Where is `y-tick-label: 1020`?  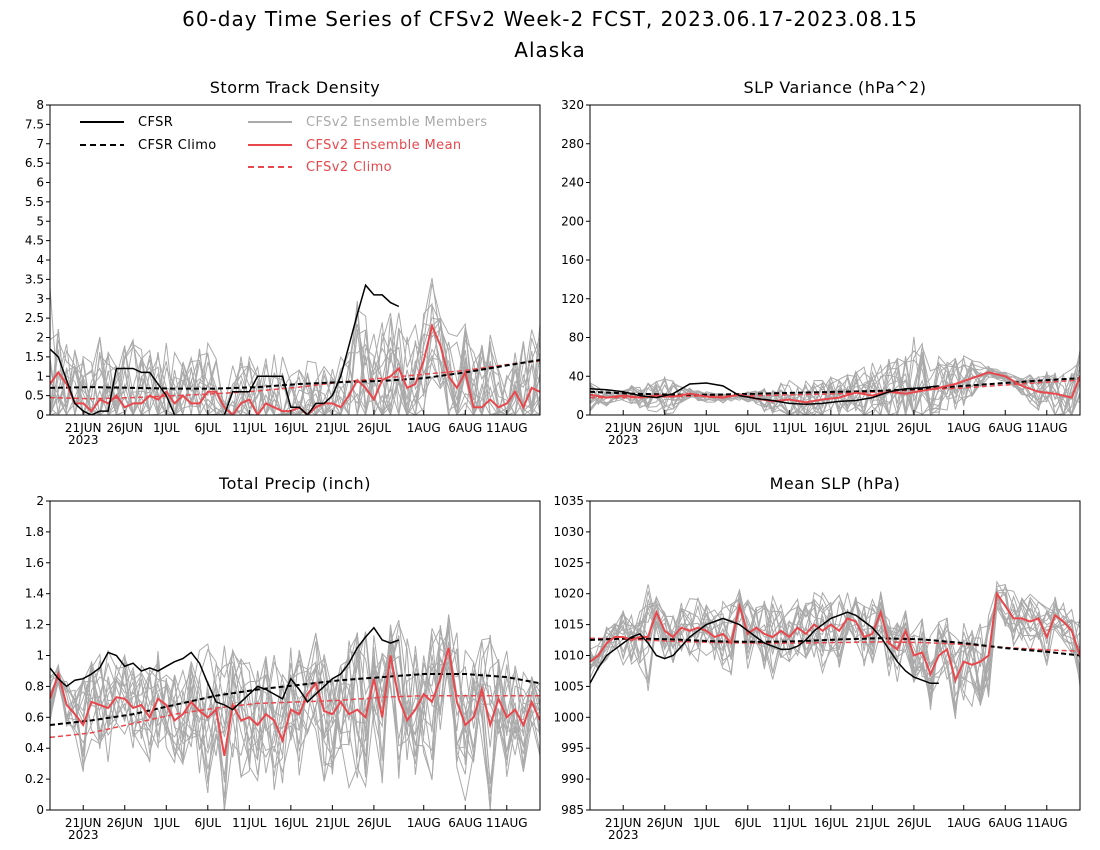
y-tick-label: 1020 is located at coordinates (568, 594).